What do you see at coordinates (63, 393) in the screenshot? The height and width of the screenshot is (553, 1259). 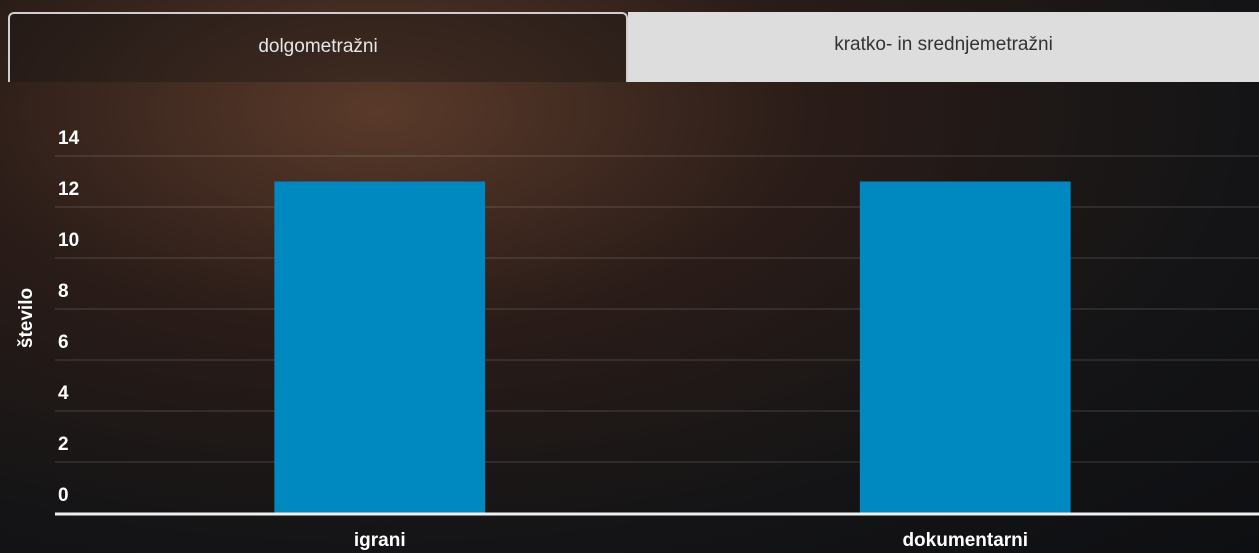 I see `y-tick-label: 4` at bounding box center [63, 393].